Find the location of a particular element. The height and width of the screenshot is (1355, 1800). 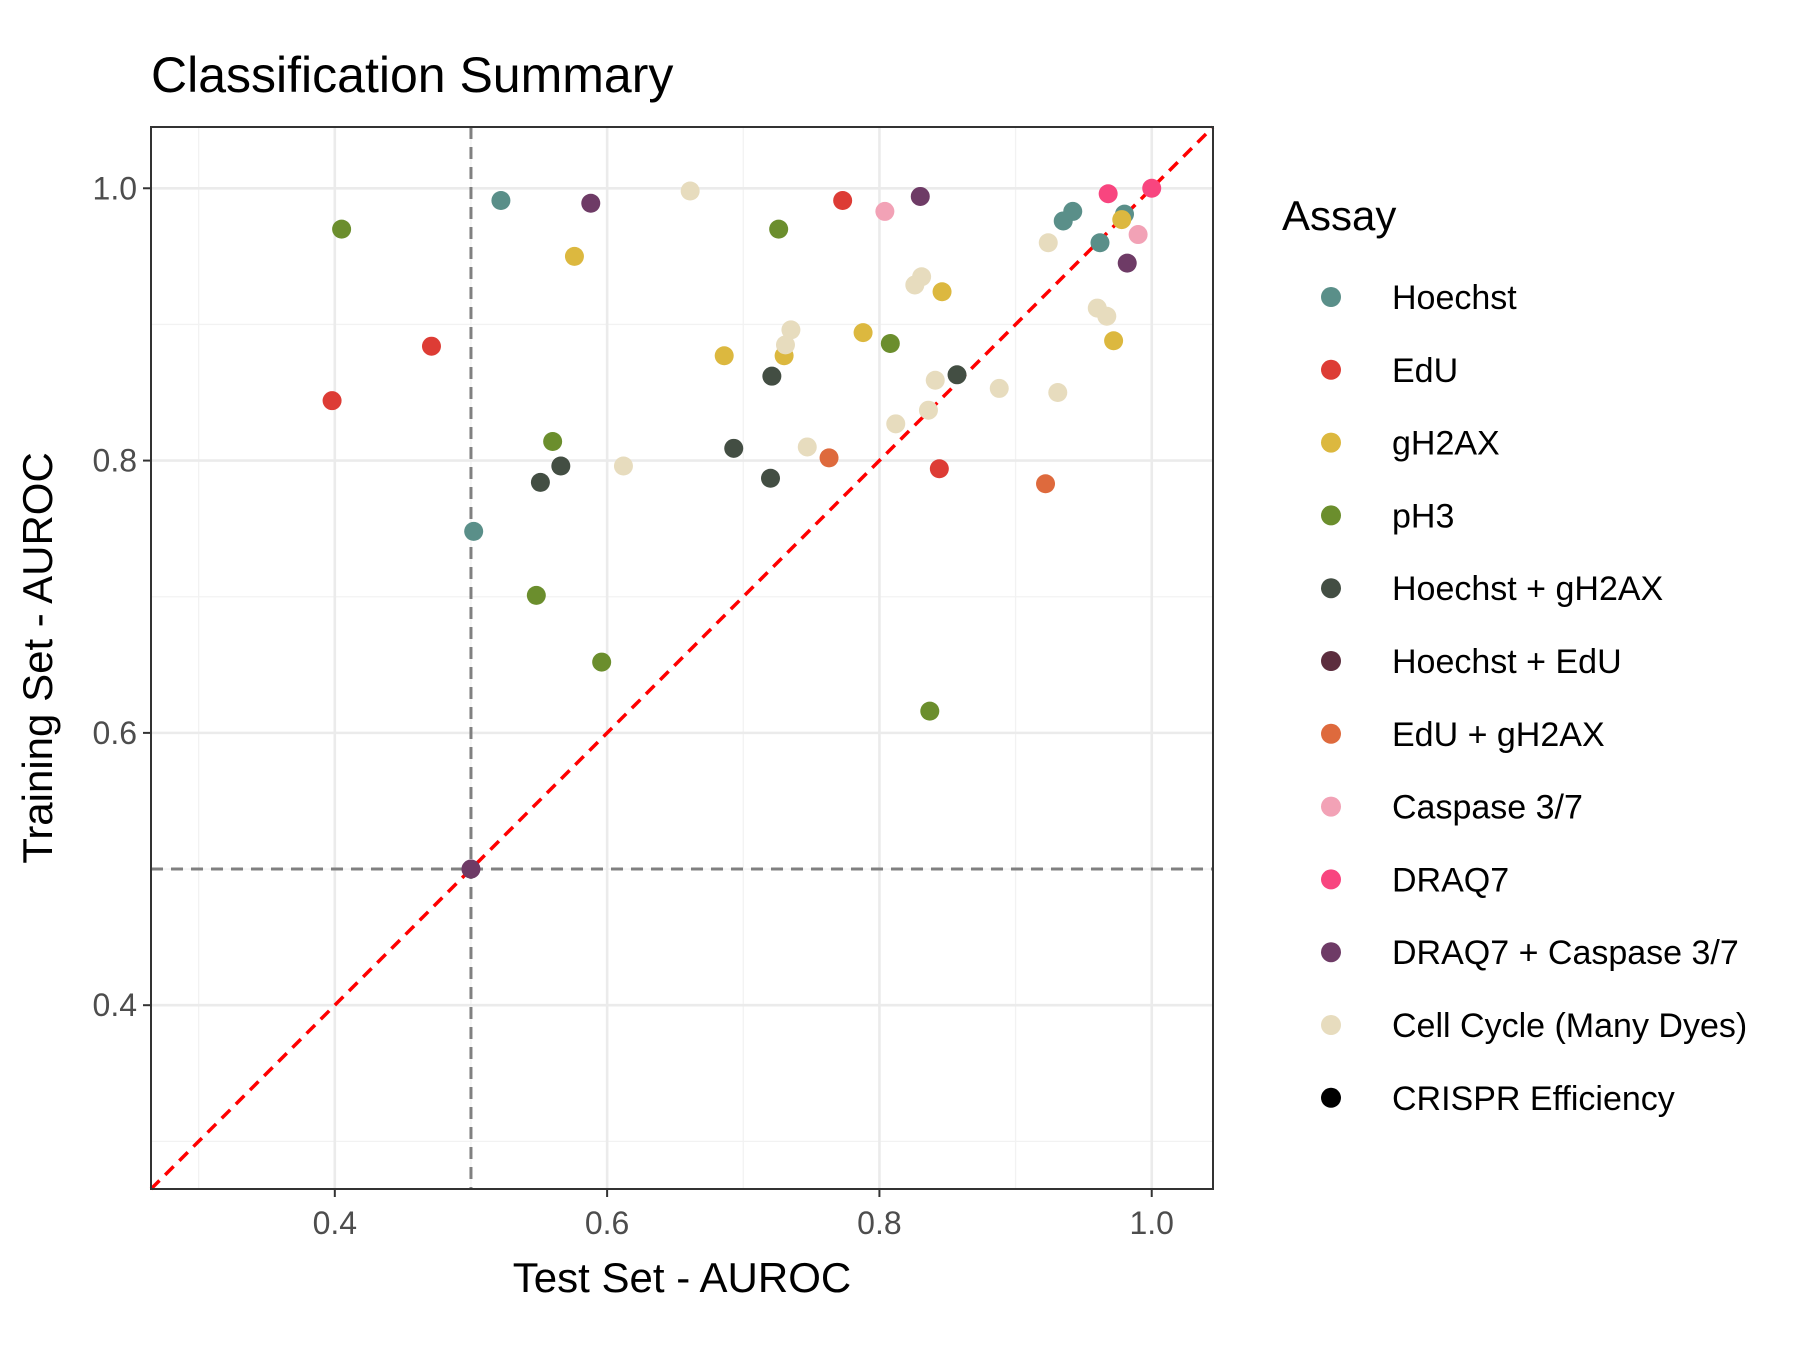

x-tick-label: 1.0 is located at coordinates (1151, 1223).